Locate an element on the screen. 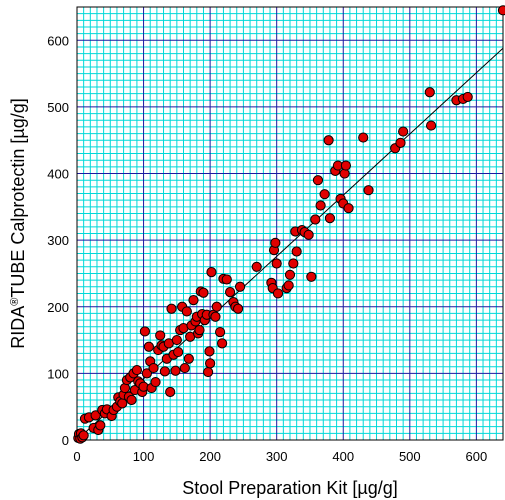 Image resolution: width=505 pixels, height=500 pixels. y-tick-label: 500 is located at coordinates (58, 107).